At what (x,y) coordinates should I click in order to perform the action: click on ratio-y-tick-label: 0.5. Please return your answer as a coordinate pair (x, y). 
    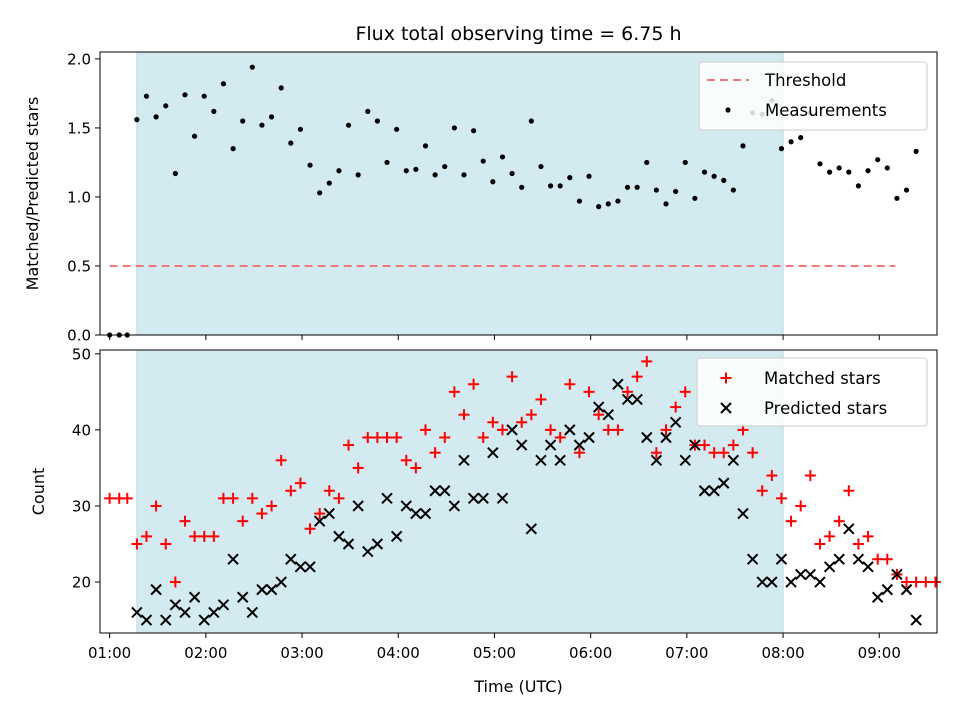
    Looking at the image, I should click on (79, 266).